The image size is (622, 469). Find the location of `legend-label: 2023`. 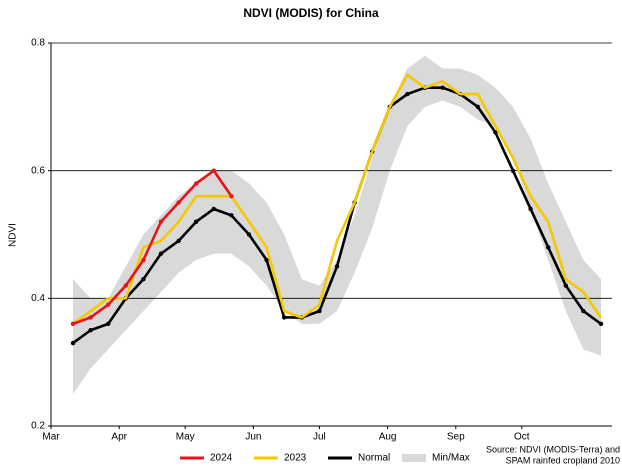

legend-label: 2023 is located at coordinates (295, 458).